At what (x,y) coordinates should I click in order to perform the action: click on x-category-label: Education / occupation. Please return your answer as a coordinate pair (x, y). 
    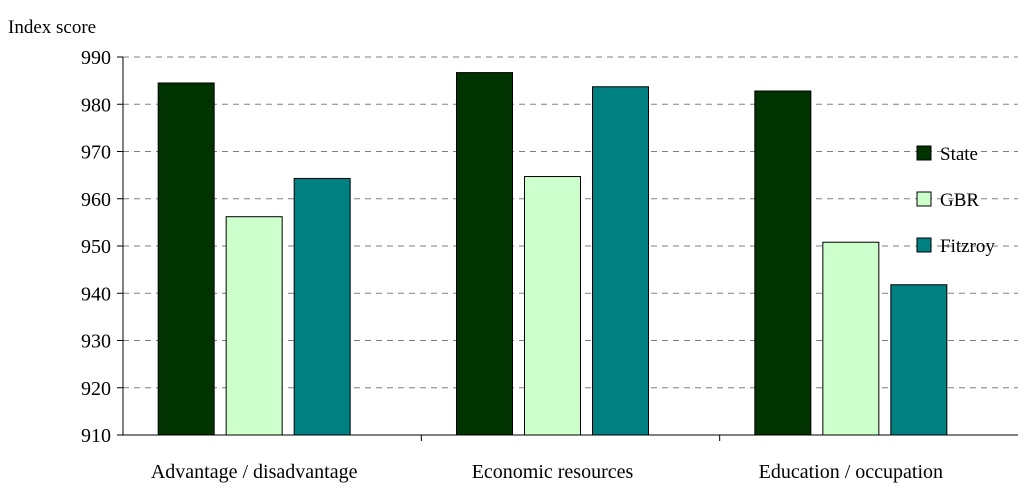
    Looking at the image, I should click on (851, 472).